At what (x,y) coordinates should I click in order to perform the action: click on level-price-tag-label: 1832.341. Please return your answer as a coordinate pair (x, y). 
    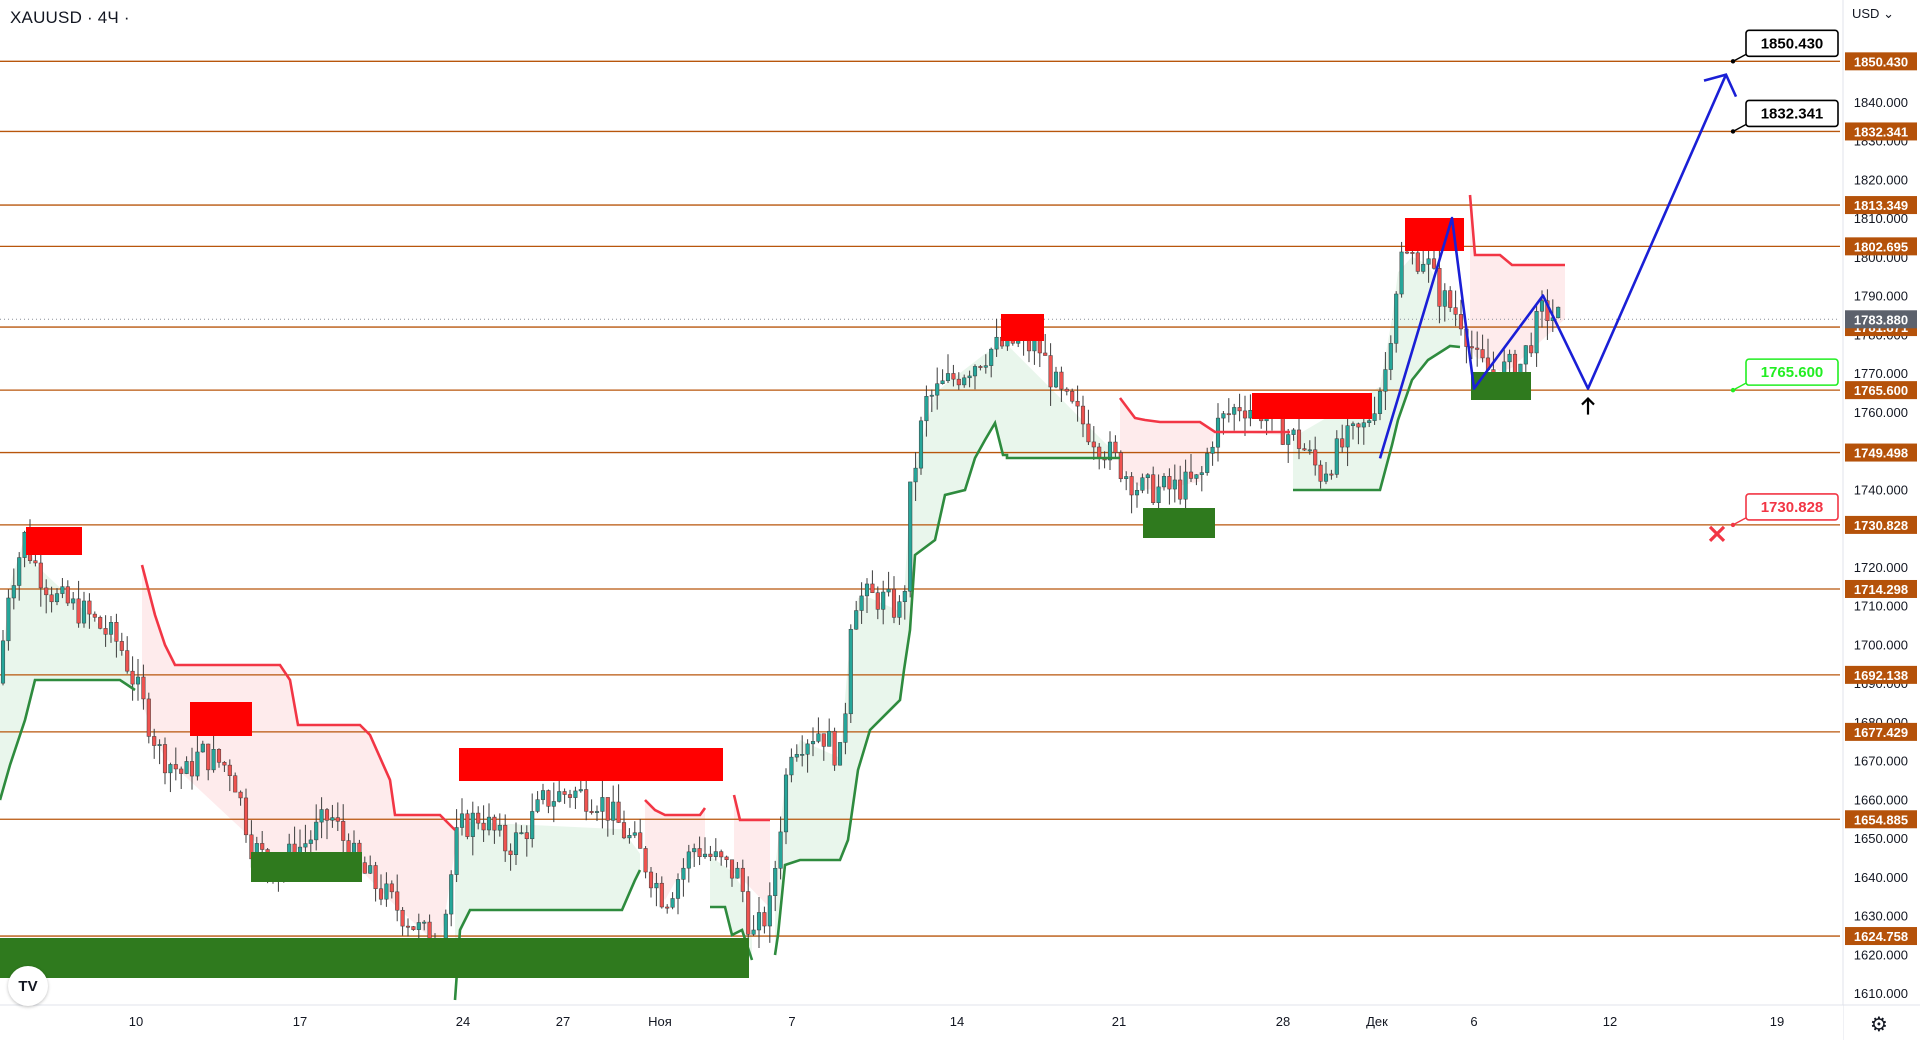
    Looking at the image, I should click on (1881, 131).